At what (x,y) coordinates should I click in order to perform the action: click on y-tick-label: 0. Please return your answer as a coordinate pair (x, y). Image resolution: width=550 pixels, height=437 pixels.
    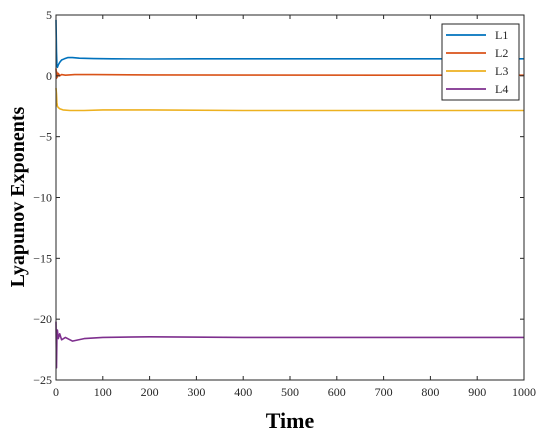
    Looking at the image, I should click on (49, 76).